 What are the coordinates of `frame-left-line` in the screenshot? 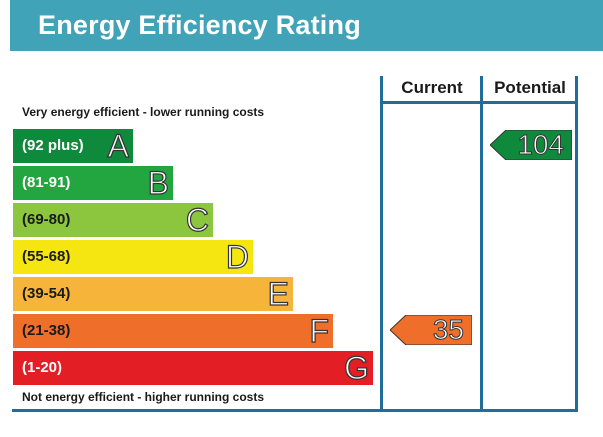 It's located at (381, 244).